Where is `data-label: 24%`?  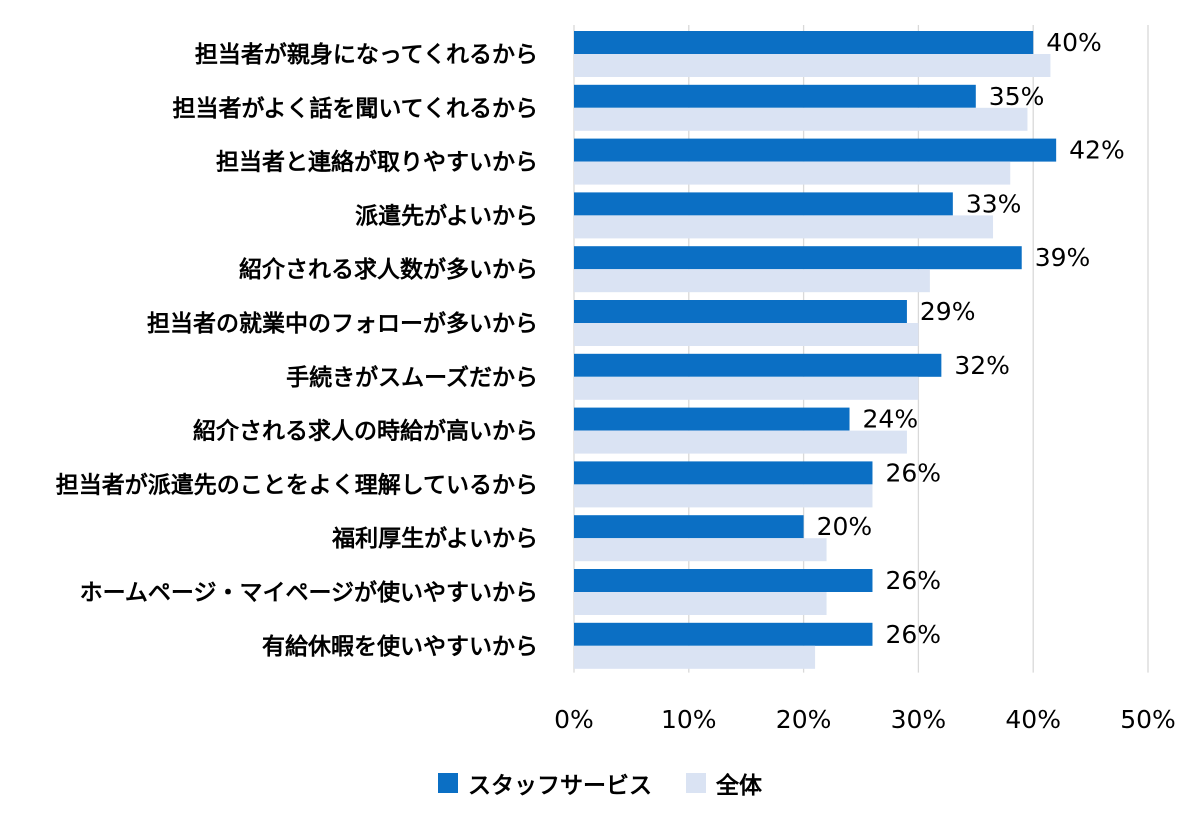
data-label: 24% is located at coordinates (891, 419).